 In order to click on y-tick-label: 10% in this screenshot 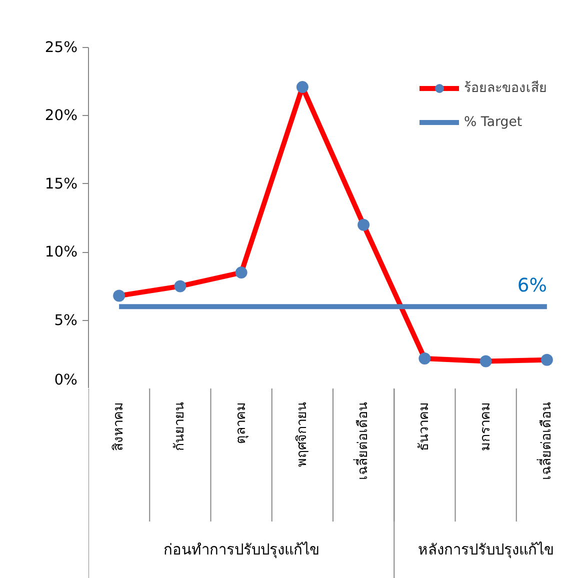, I will do `click(61, 252)`.